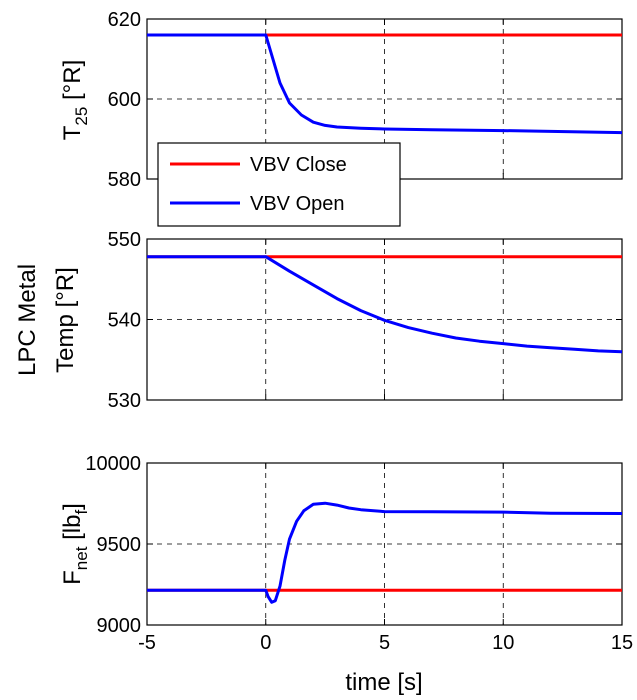 The image size is (637, 700). I want to click on t25-series, so click(385, 84).